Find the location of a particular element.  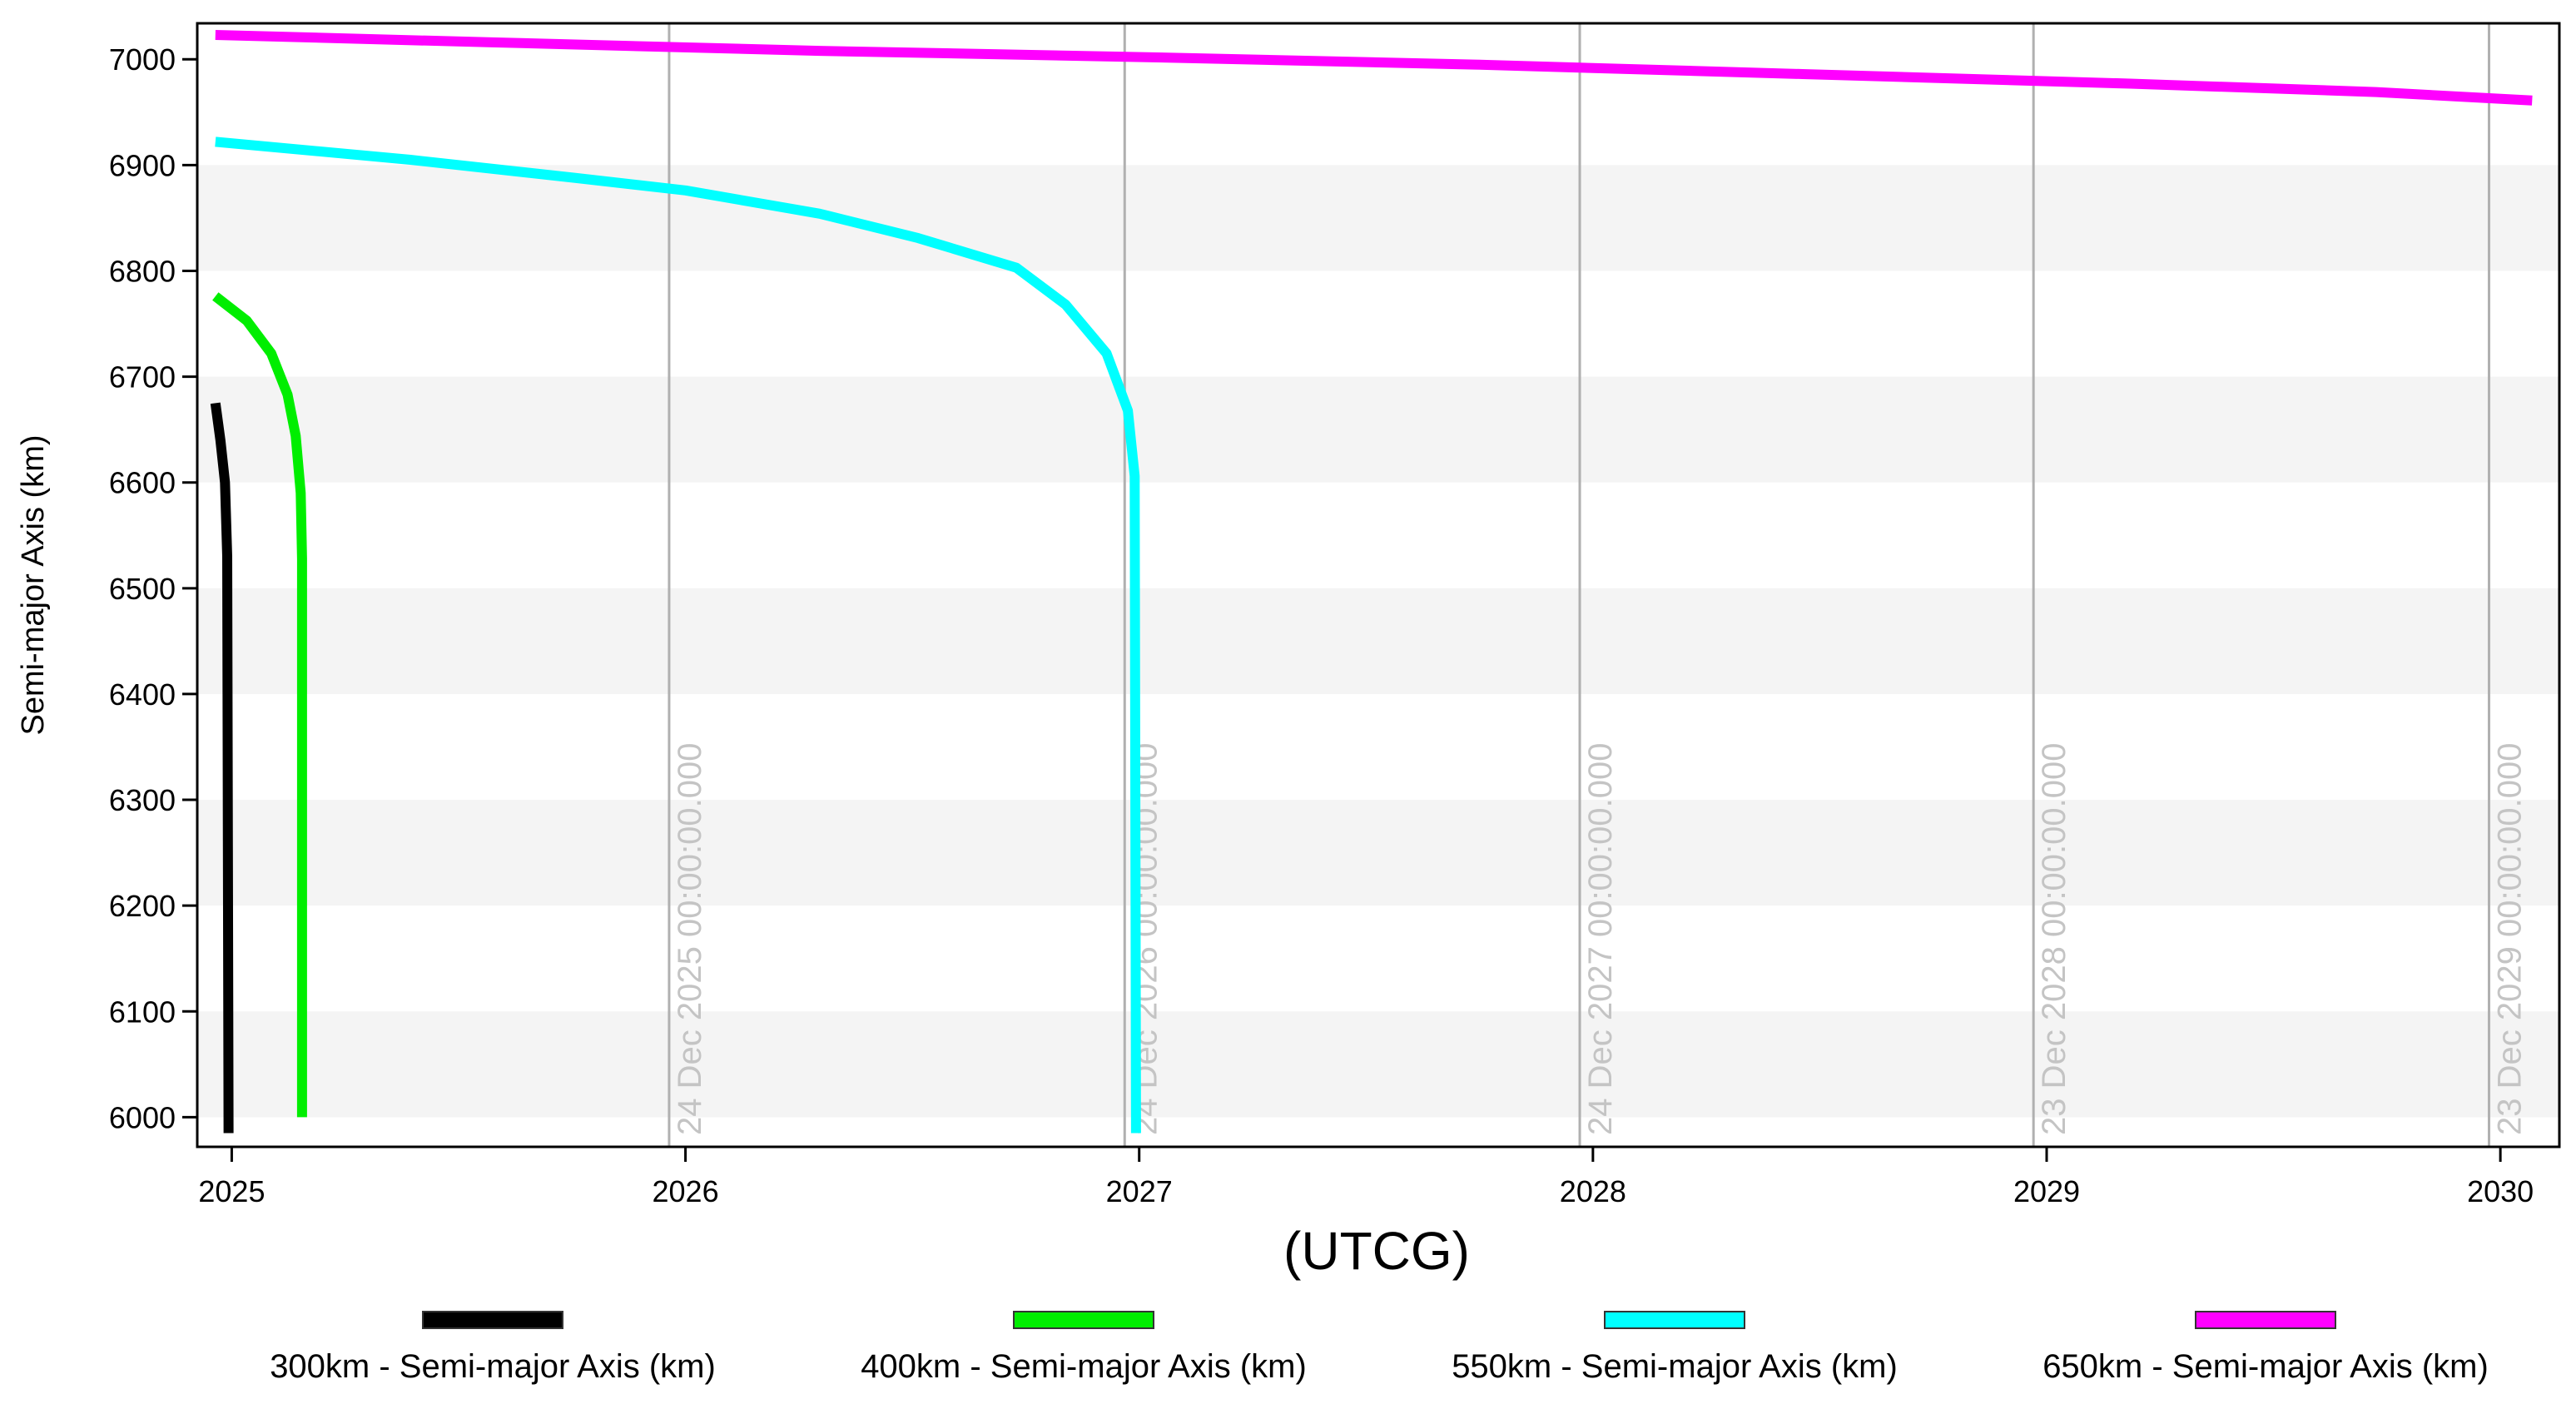

annotation-label: 23 Dec 2028 00:00:00.000 is located at coordinates (2054, 939).